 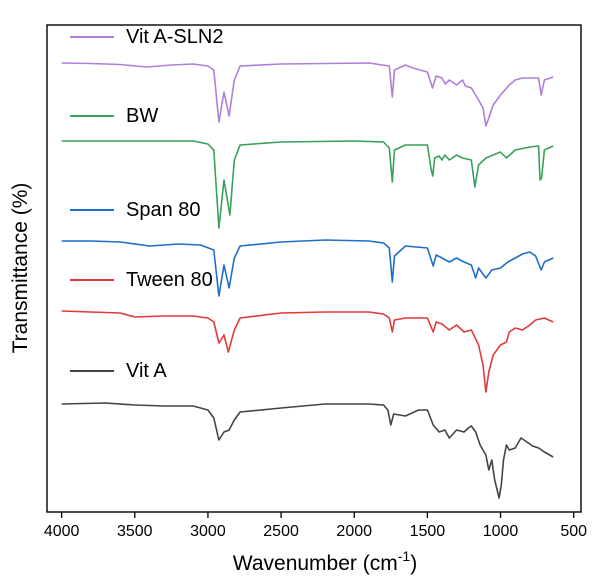 What do you see at coordinates (62, 531) in the screenshot?
I see `x-tick-label: 4000` at bounding box center [62, 531].